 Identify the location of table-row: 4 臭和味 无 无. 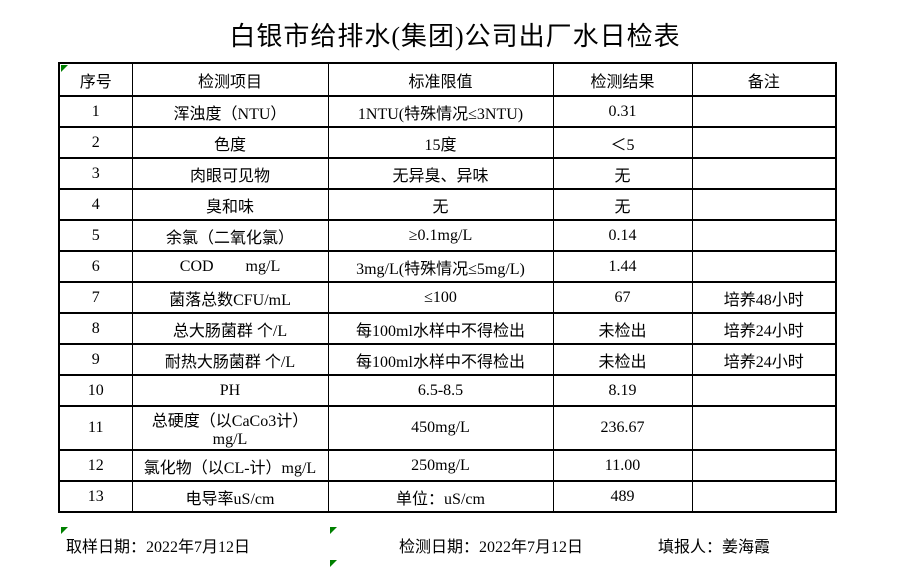
(447, 204).